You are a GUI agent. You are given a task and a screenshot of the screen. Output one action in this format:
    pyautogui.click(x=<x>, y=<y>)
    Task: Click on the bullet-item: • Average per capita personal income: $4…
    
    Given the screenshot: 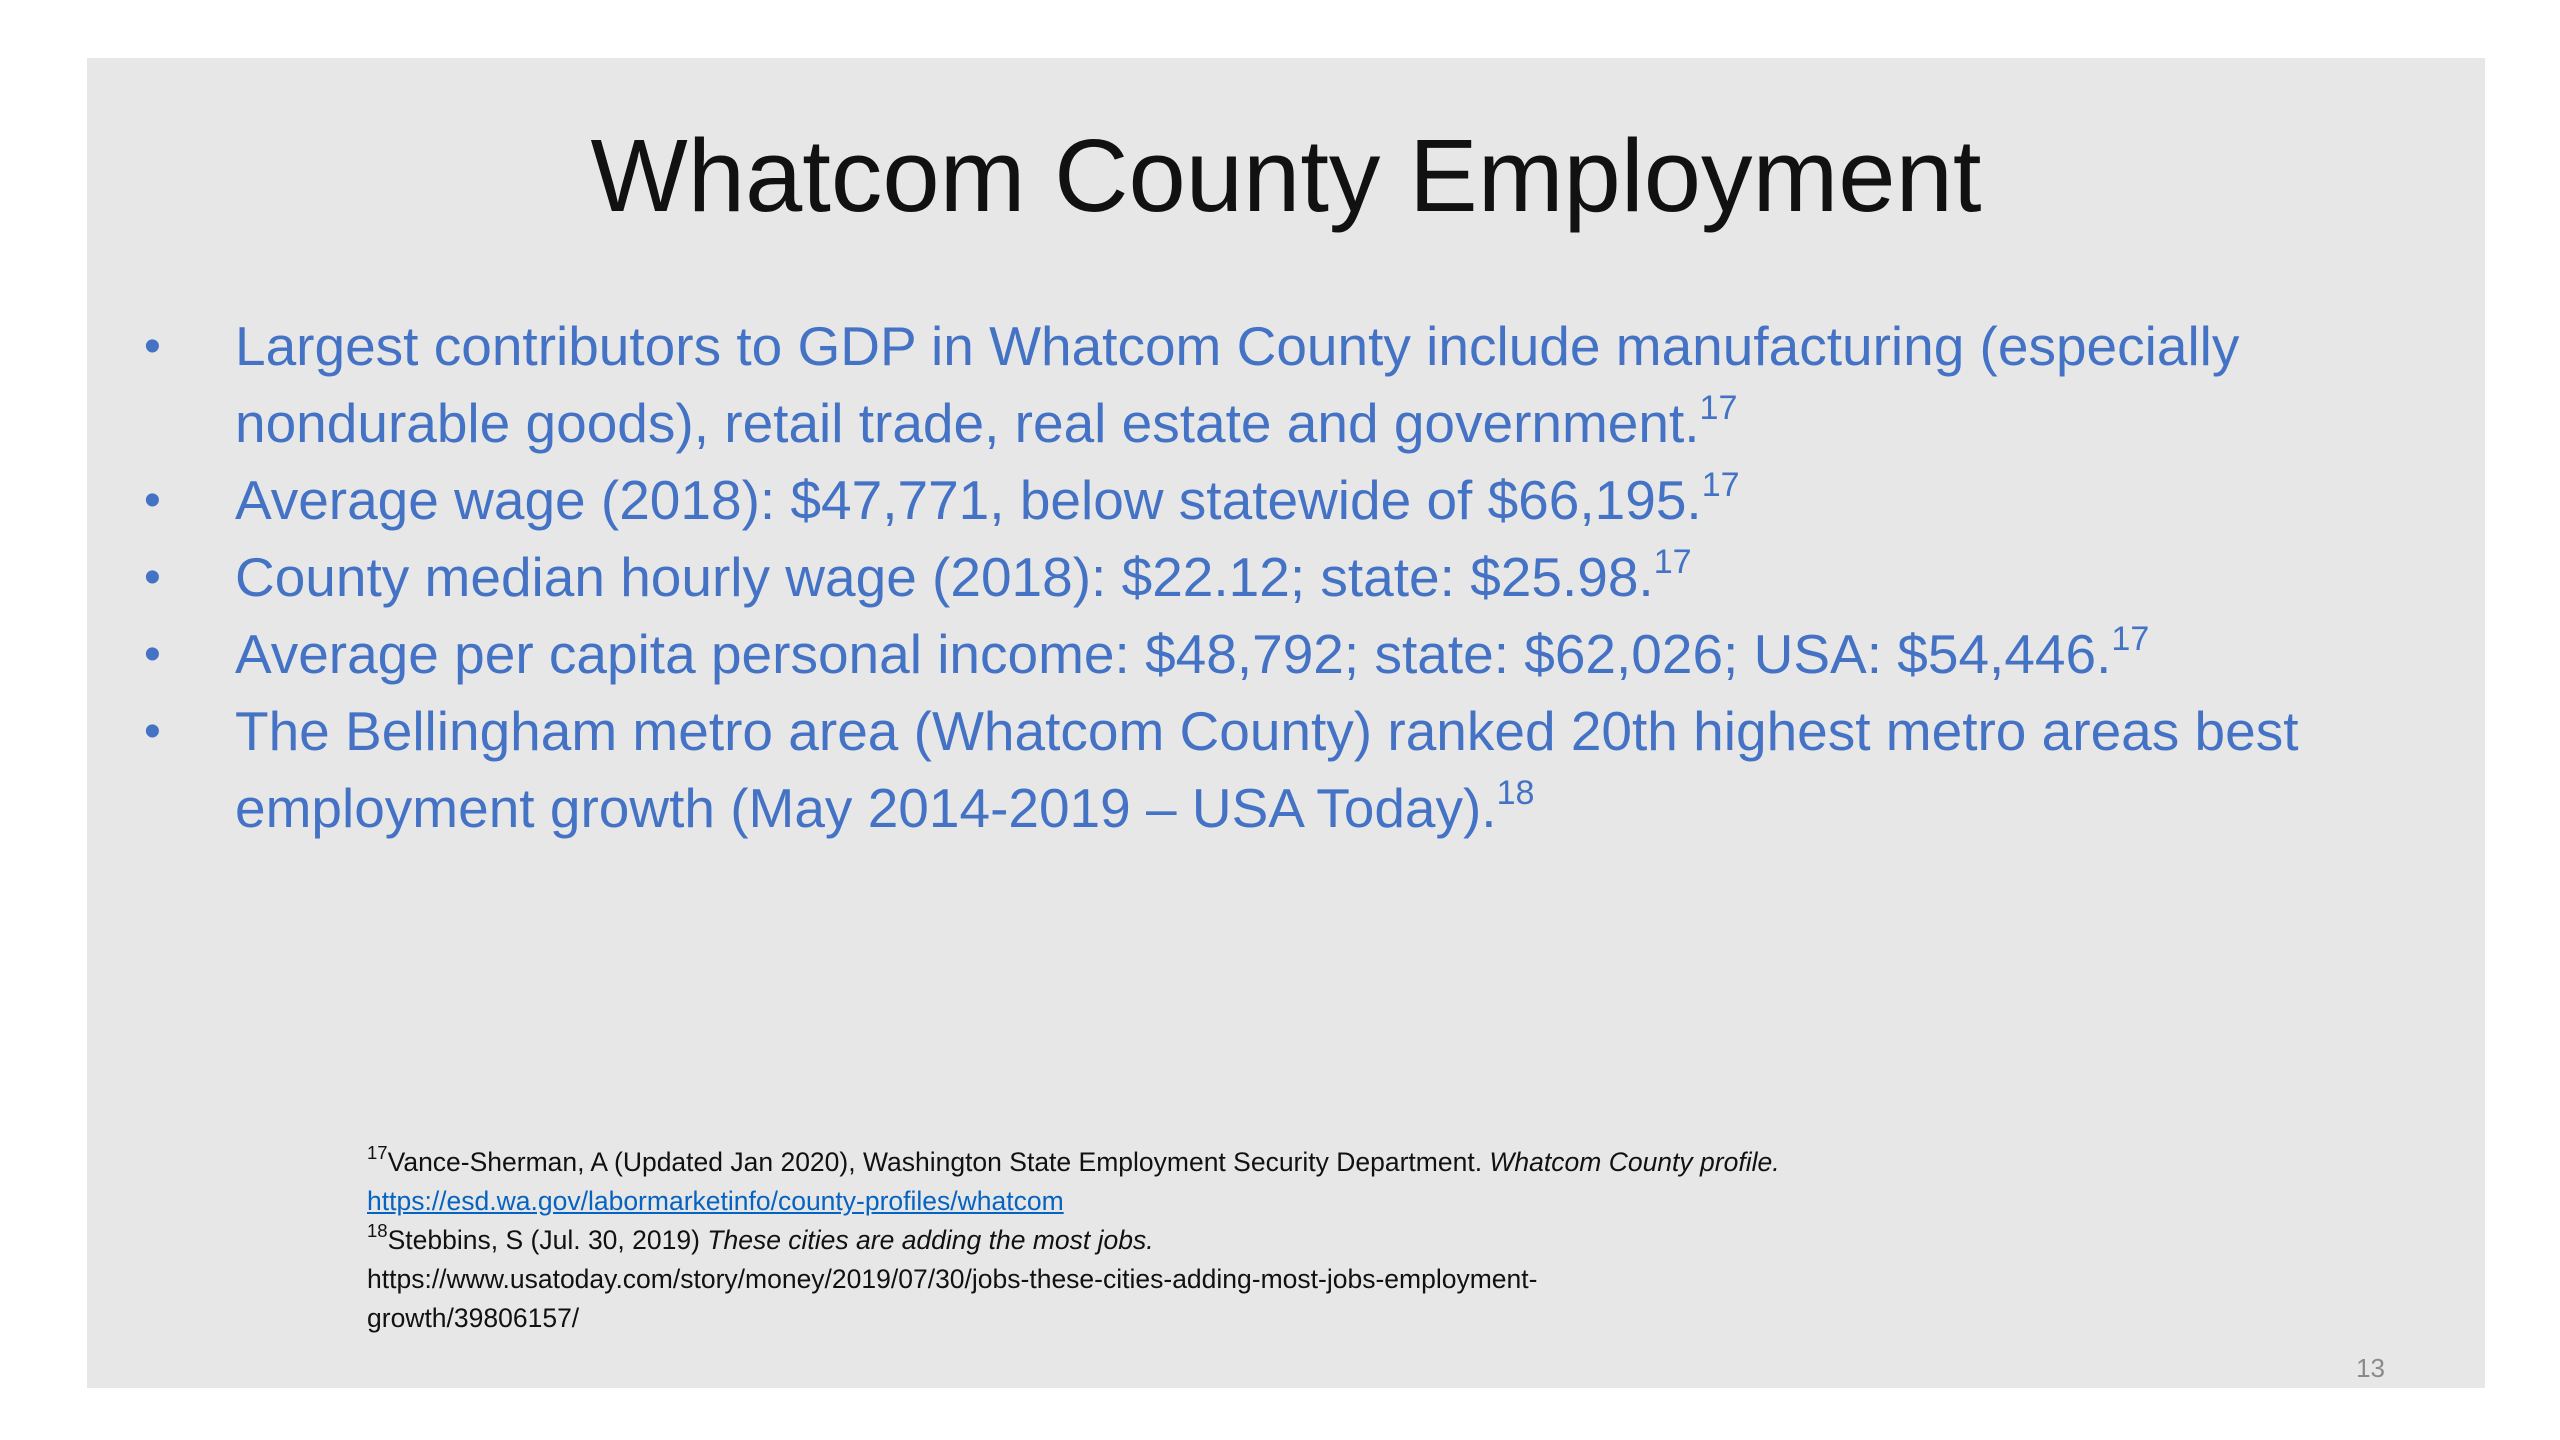 What is the action you would take?
    pyautogui.click(x=1289, y=654)
    